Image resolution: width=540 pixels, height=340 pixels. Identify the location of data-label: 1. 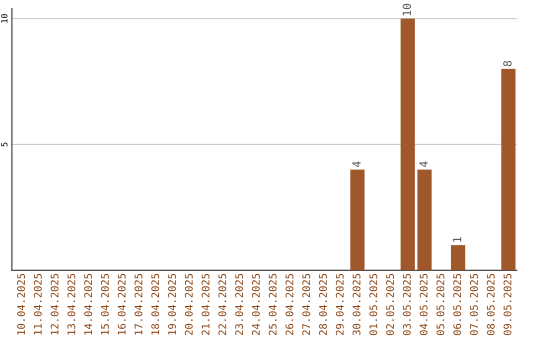
(457, 239).